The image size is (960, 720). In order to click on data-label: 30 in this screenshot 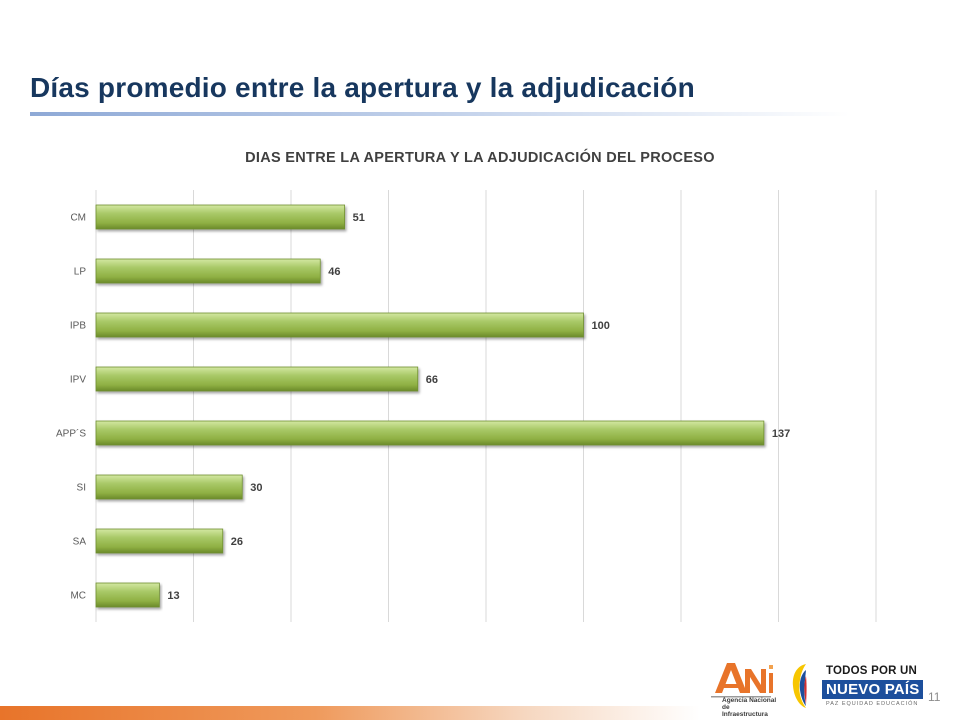, I will do `click(256, 488)`.